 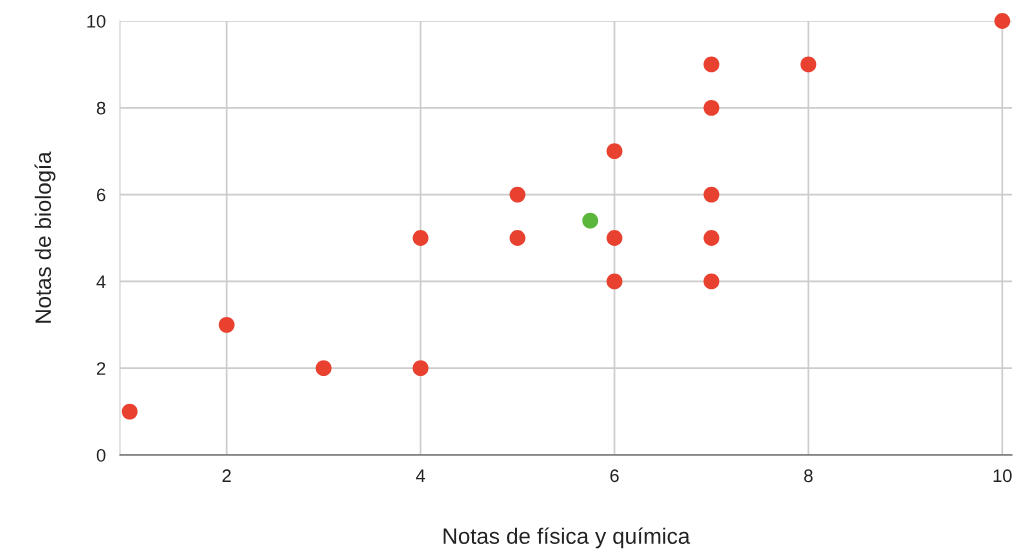 What do you see at coordinates (567, 538) in the screenshot?
I see `x-axis-title: Notas de física y química` at bounding box center [567, 538].